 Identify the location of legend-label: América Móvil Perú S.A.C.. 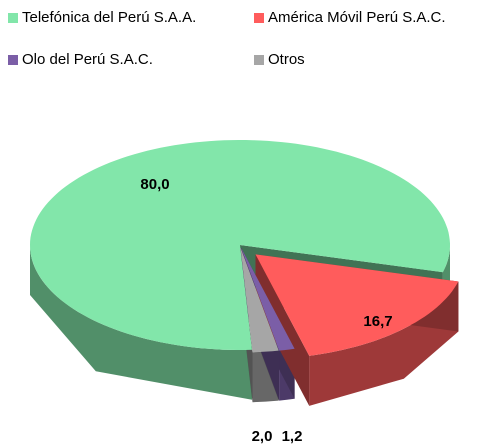
(357, 17).